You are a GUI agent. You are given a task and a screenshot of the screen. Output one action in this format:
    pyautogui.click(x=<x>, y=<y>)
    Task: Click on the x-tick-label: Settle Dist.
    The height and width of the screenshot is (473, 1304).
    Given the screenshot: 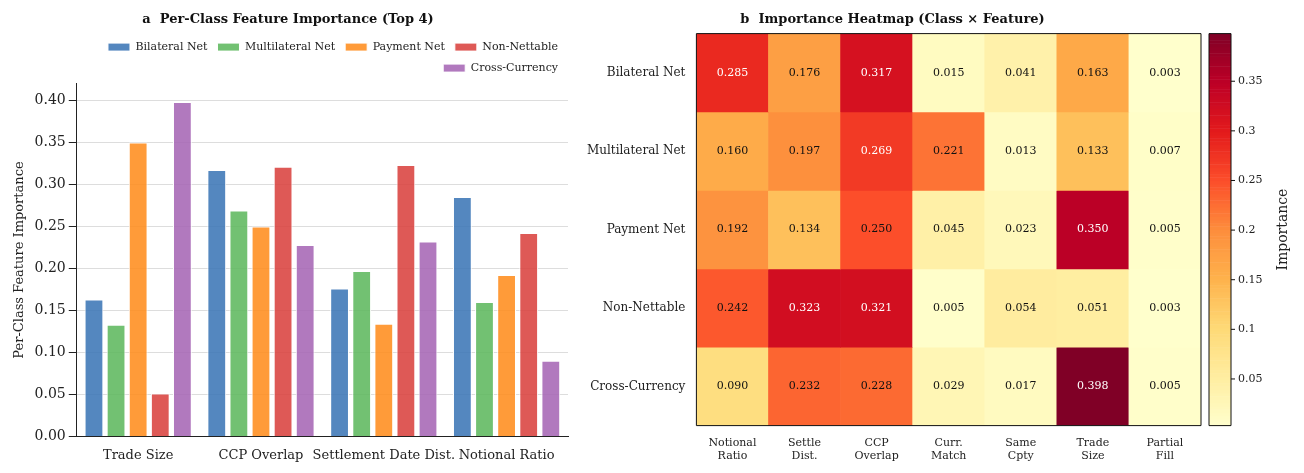 What is the action you would take?
    pyautogui.click(x=804, y=449)
    